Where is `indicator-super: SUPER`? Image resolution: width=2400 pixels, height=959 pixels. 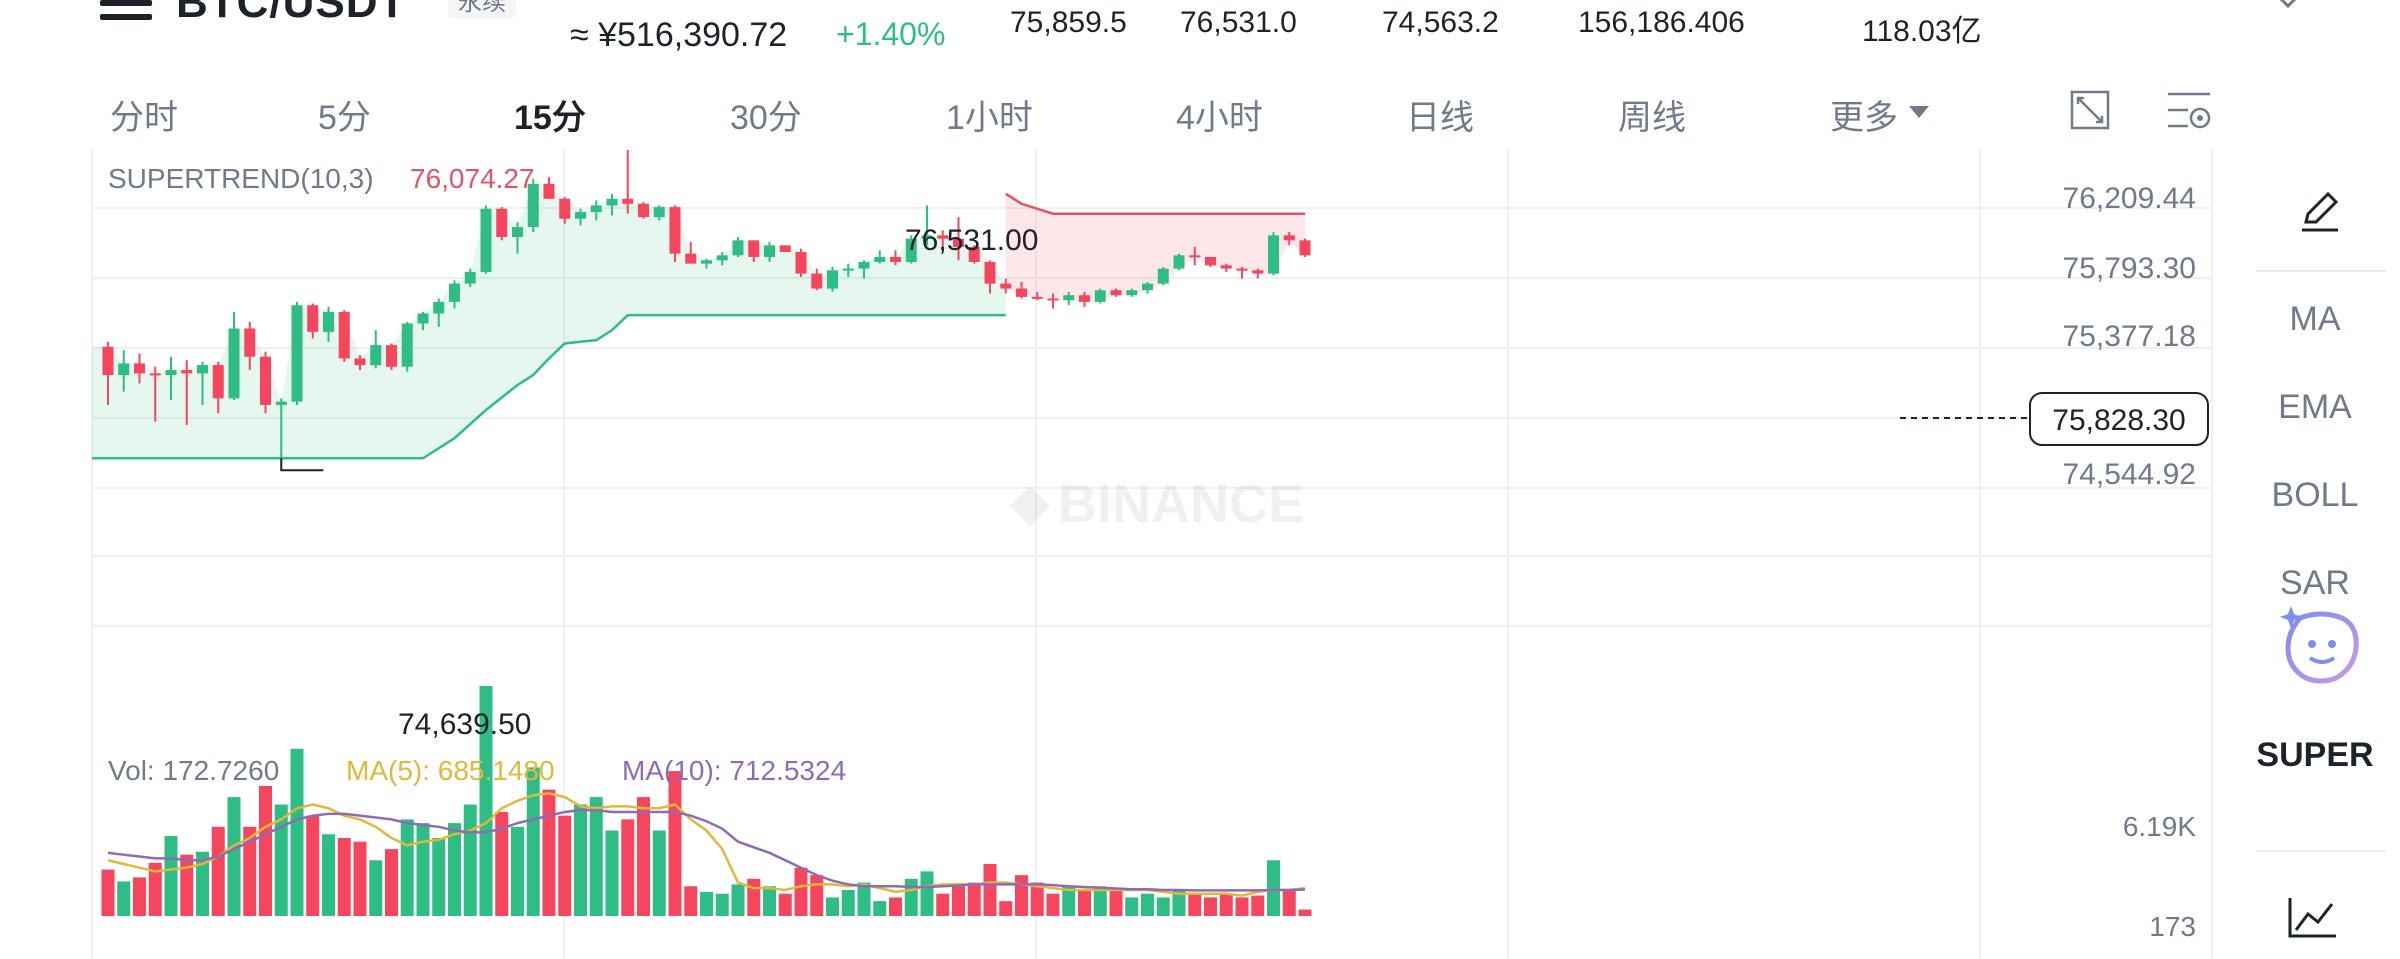 indicator-super: SUPER is located at coordinates (2315, 755).